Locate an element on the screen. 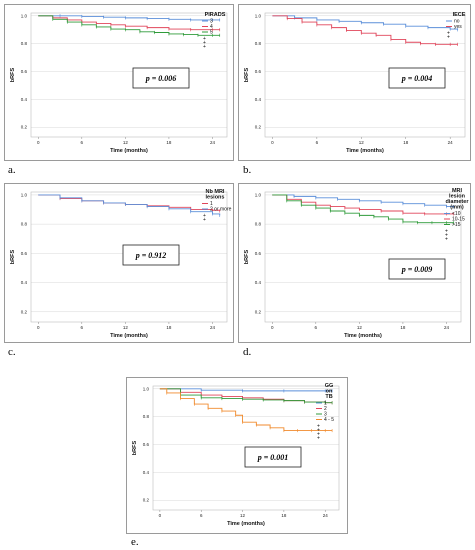 This screenshot has width=475, height=550. p-value-text: p = 0.004 is located at coordinates (417, 78).